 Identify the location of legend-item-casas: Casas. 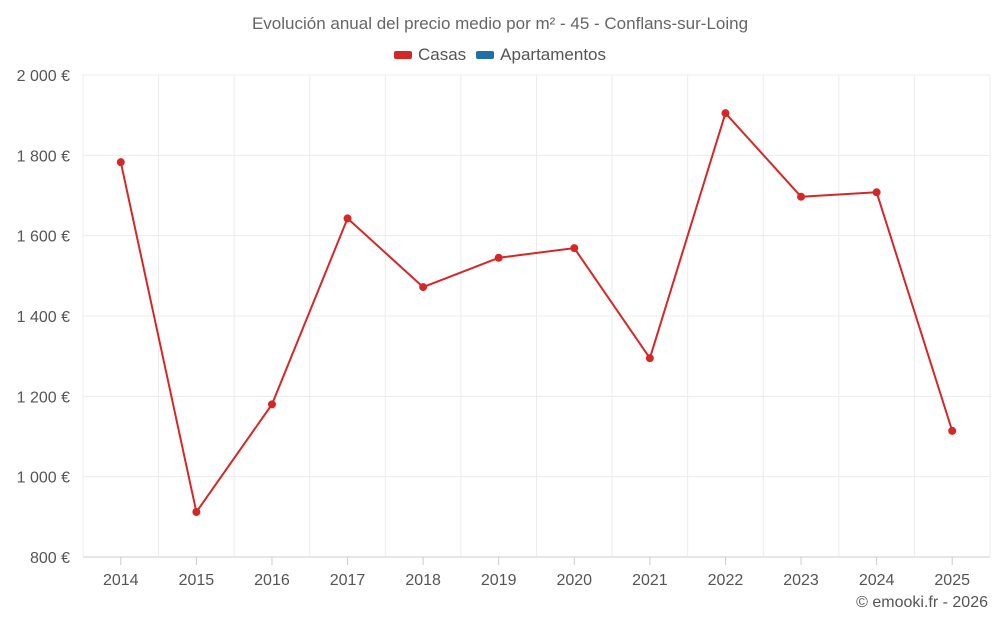
(430, 55).